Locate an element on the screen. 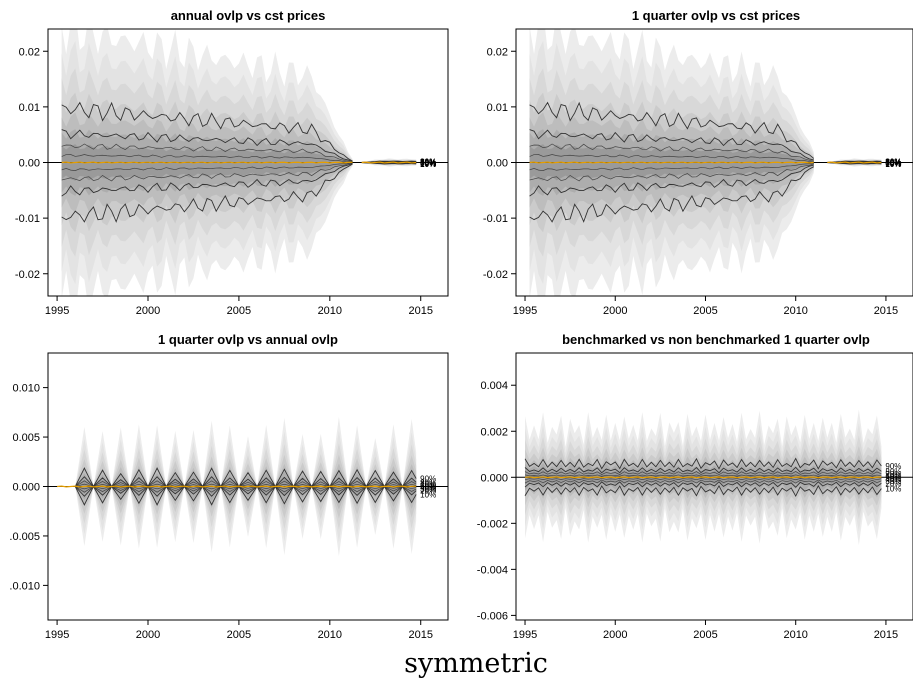  y-tick-label: -0.002 is located at coordinates (492, 524).